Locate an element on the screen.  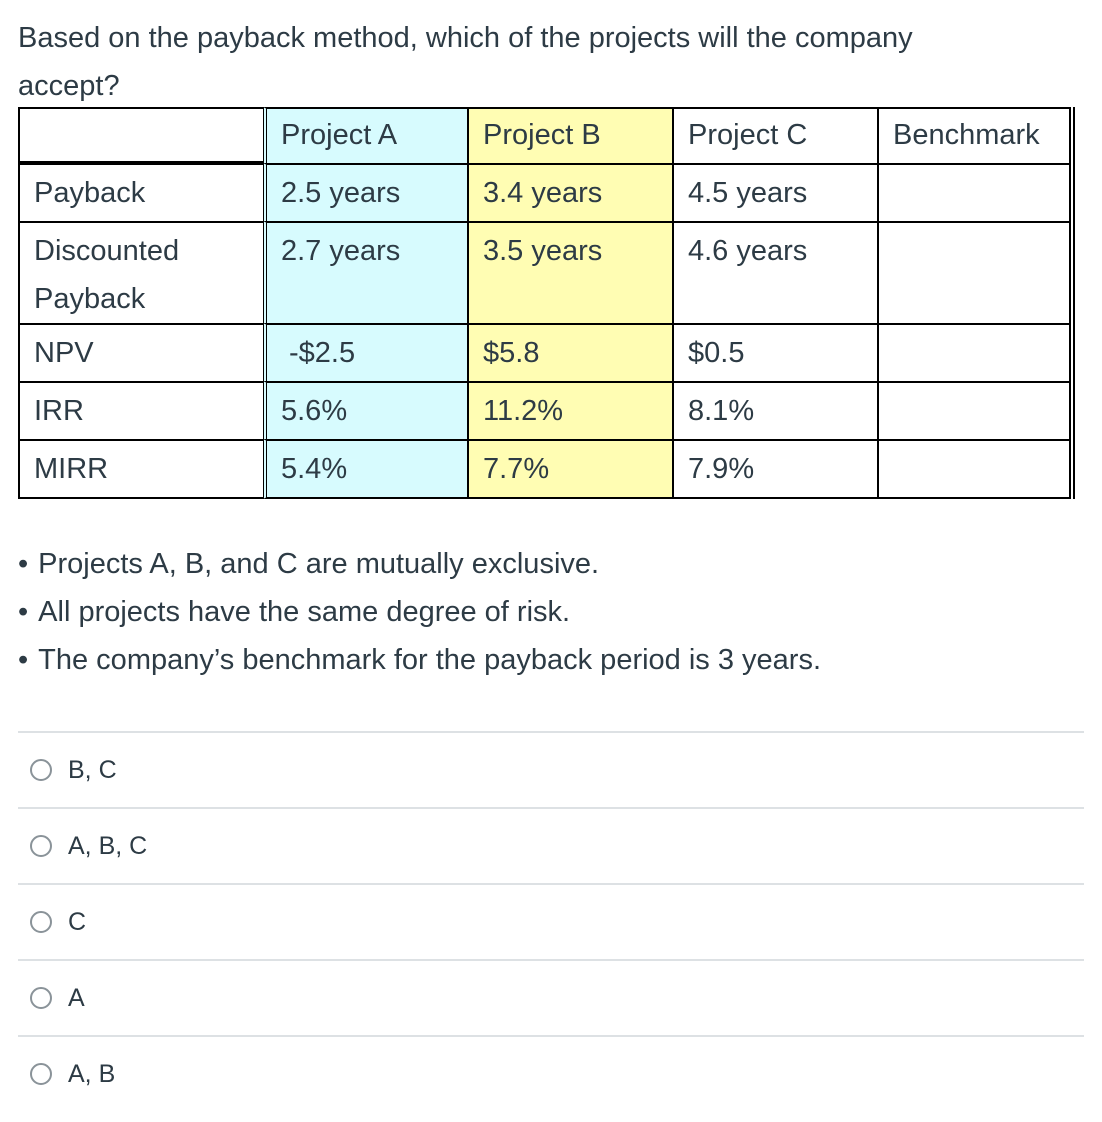
cell-project-c: $0.5 is located at coordinates (774, 352).